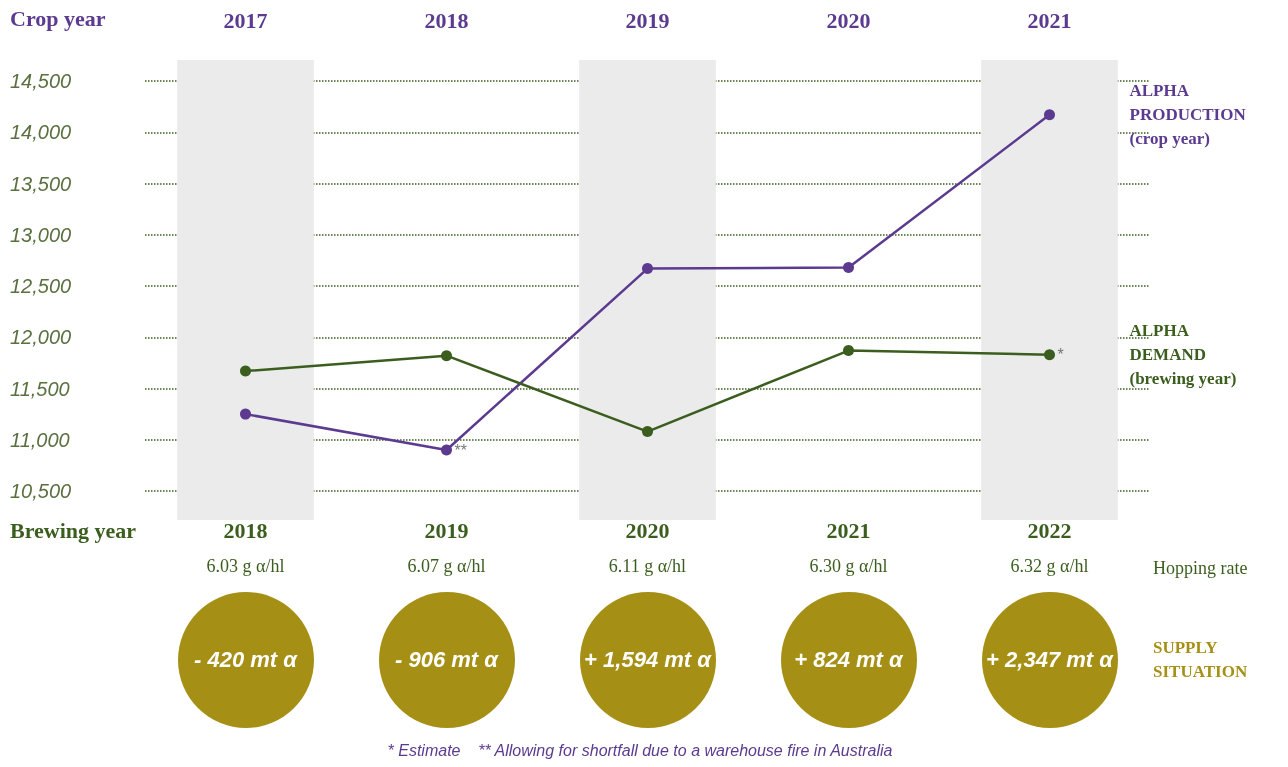 The height and width of the screenshot is (767, 1288). I want to click on text: 2019, so click(446, 531).